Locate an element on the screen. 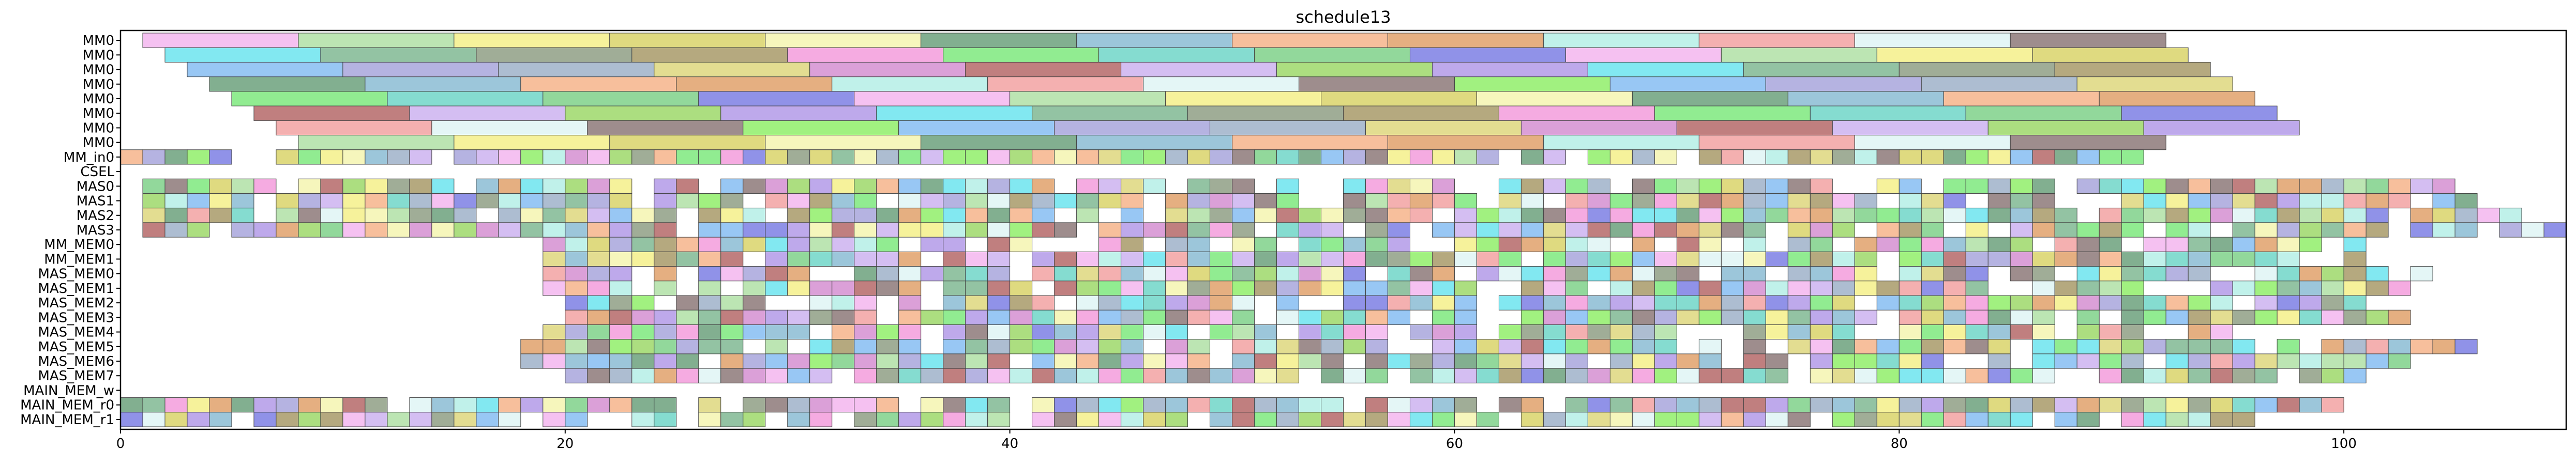  y-tick-label: MAS_MEM2 is located at coordinates (76, 304).